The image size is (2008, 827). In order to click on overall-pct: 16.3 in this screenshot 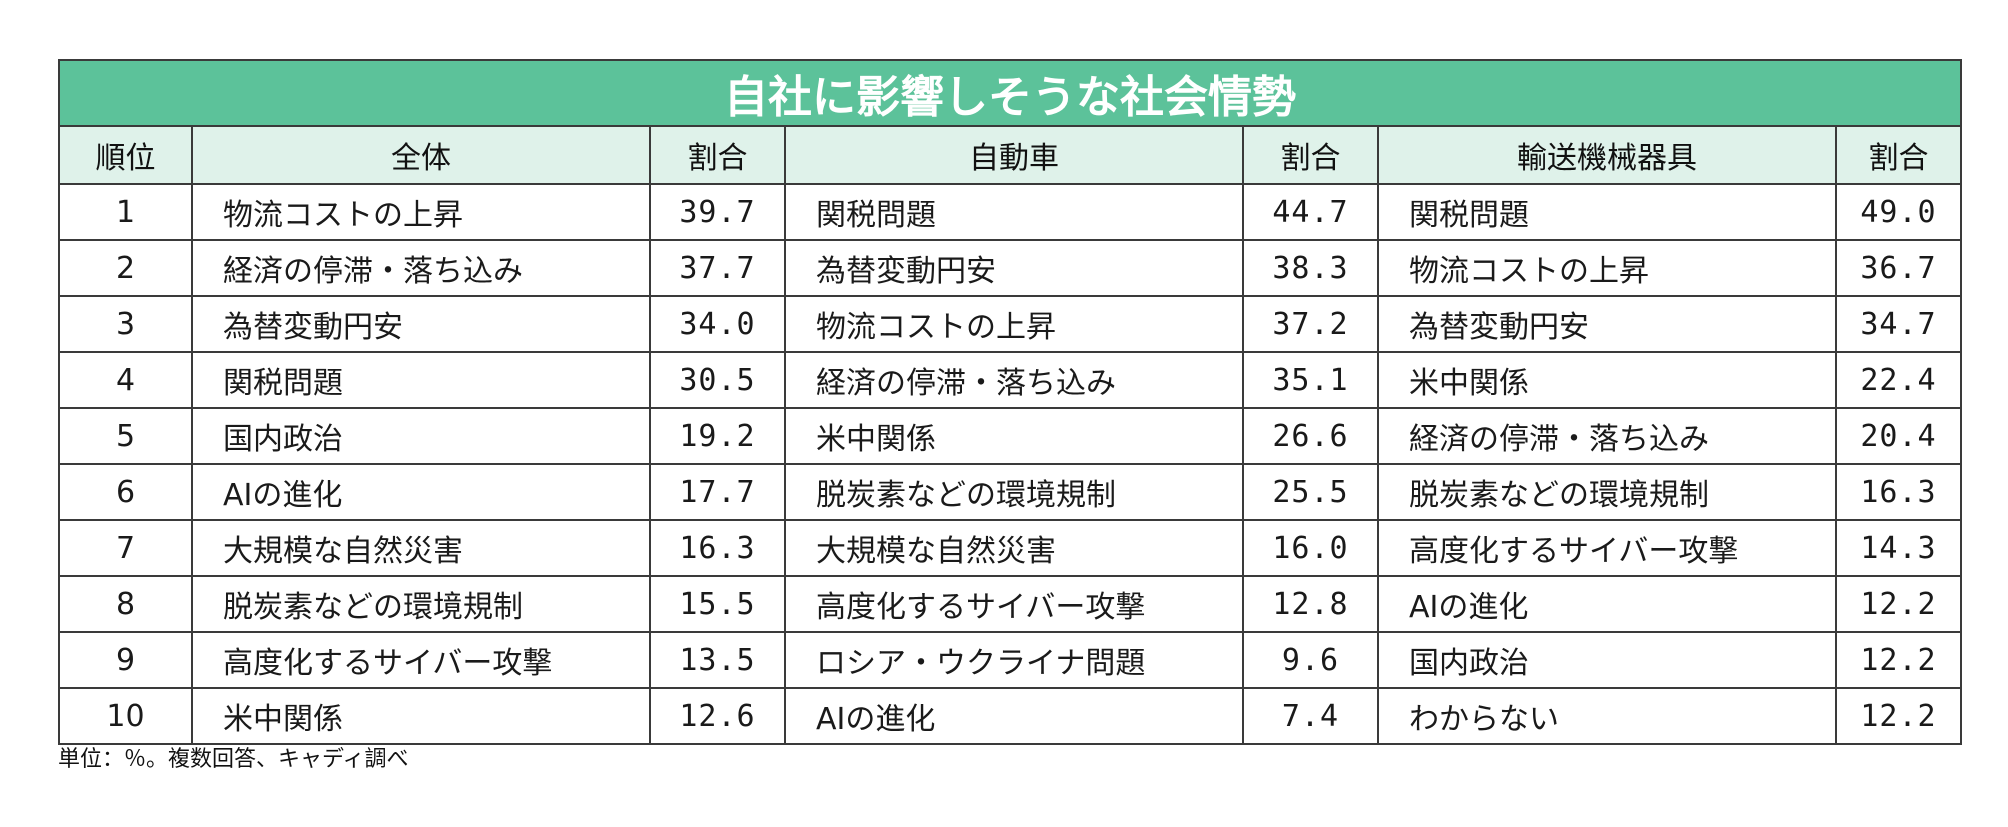, I will do `click(717, 548)`.